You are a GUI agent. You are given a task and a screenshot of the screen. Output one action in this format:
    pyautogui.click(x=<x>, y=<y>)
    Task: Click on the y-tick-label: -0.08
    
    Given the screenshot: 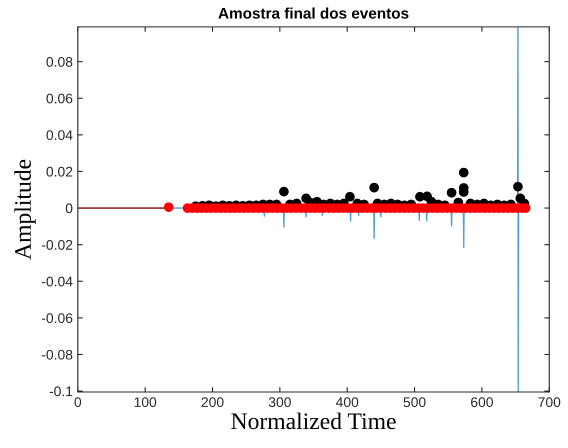 What is the action you would take?
    pyautogui.click(x=57, y=355)
    